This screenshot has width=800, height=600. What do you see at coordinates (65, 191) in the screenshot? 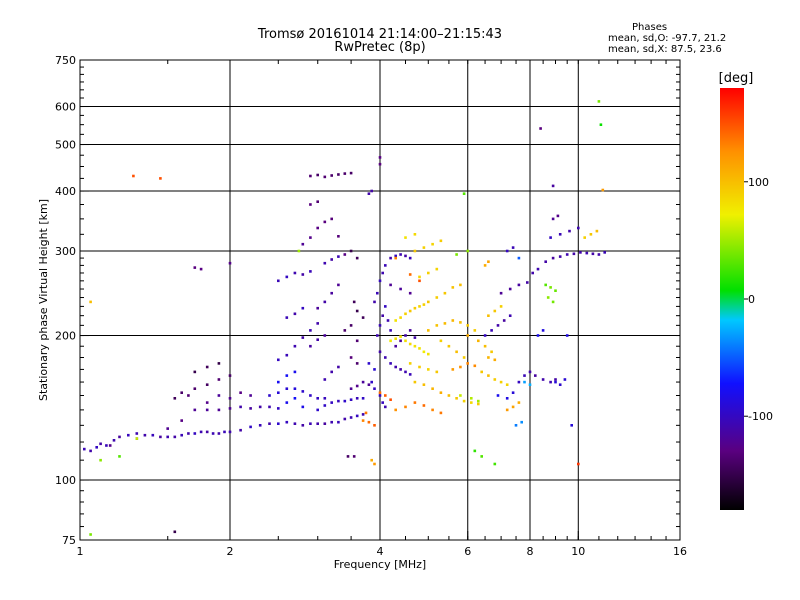
I see `y-tick-label: 400` at bounding box center [65, 191].